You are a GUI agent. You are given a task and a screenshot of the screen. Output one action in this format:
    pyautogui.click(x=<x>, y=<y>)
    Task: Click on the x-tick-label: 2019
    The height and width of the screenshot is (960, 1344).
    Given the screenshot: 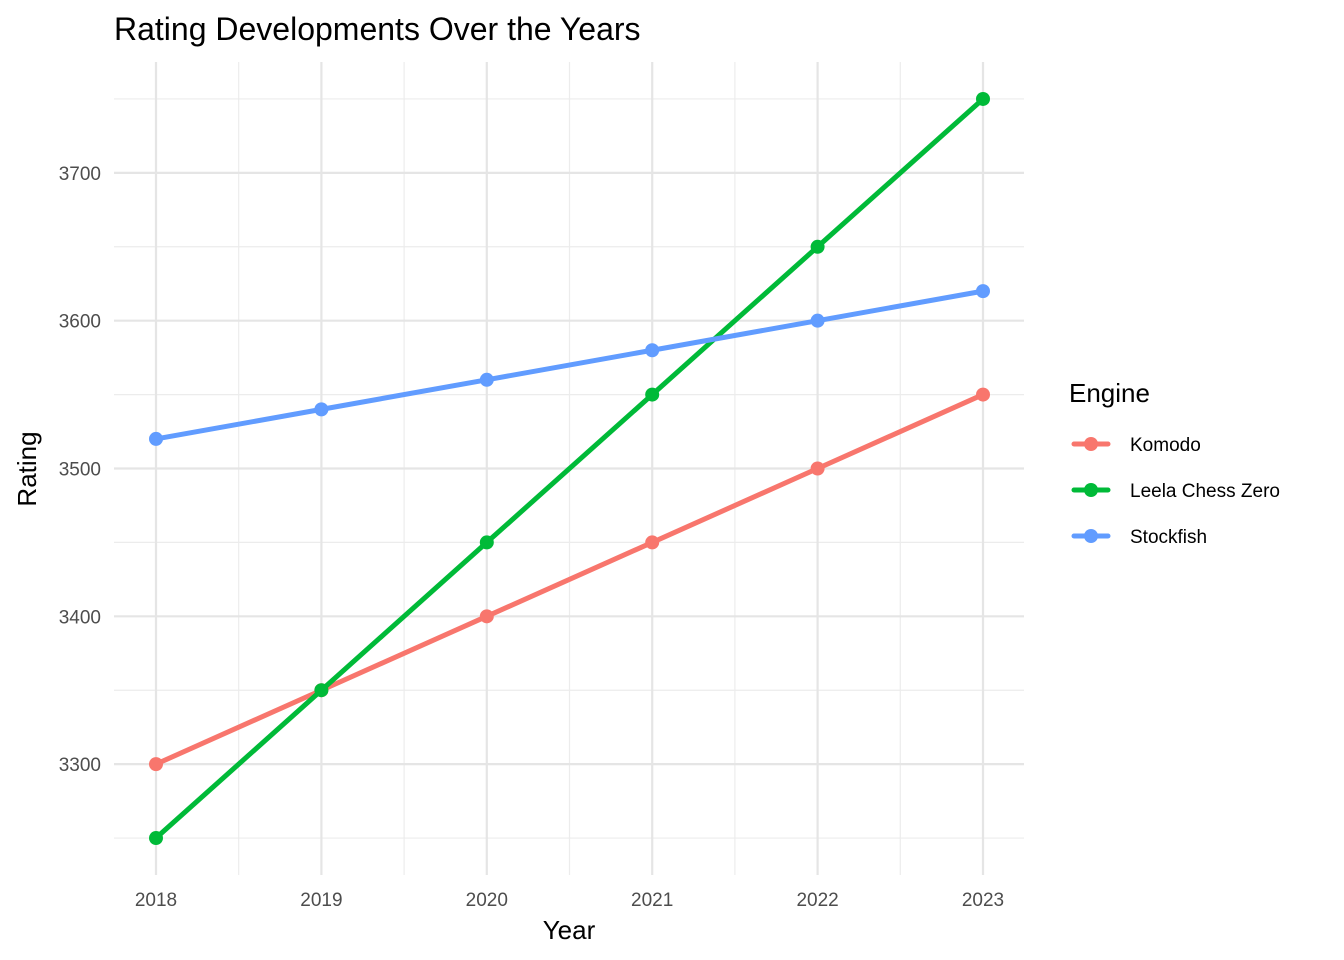 What is the action you would take?
    pyautogui.click(x=321, y=900)
    